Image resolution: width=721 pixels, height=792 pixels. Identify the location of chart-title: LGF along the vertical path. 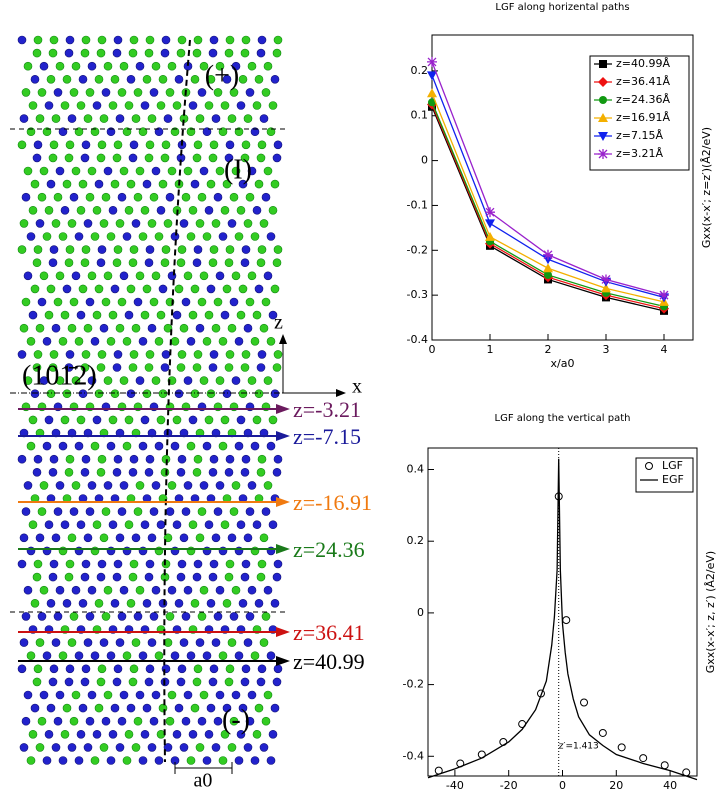
(563, 418).